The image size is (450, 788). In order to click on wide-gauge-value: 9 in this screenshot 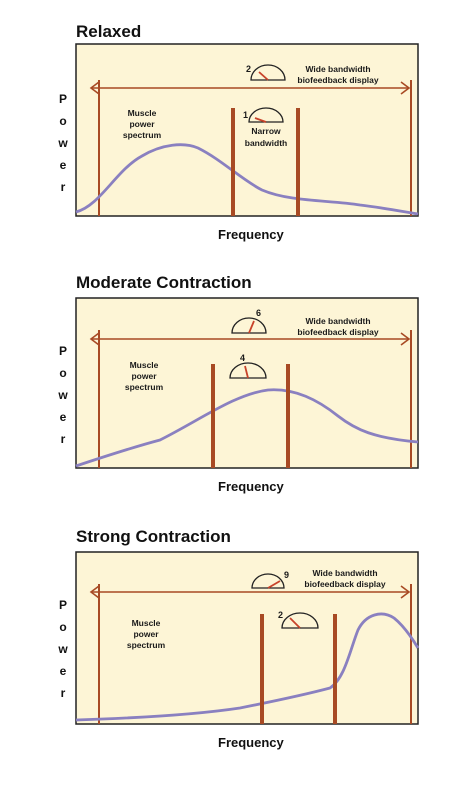, I will do `click(286, 575)`.